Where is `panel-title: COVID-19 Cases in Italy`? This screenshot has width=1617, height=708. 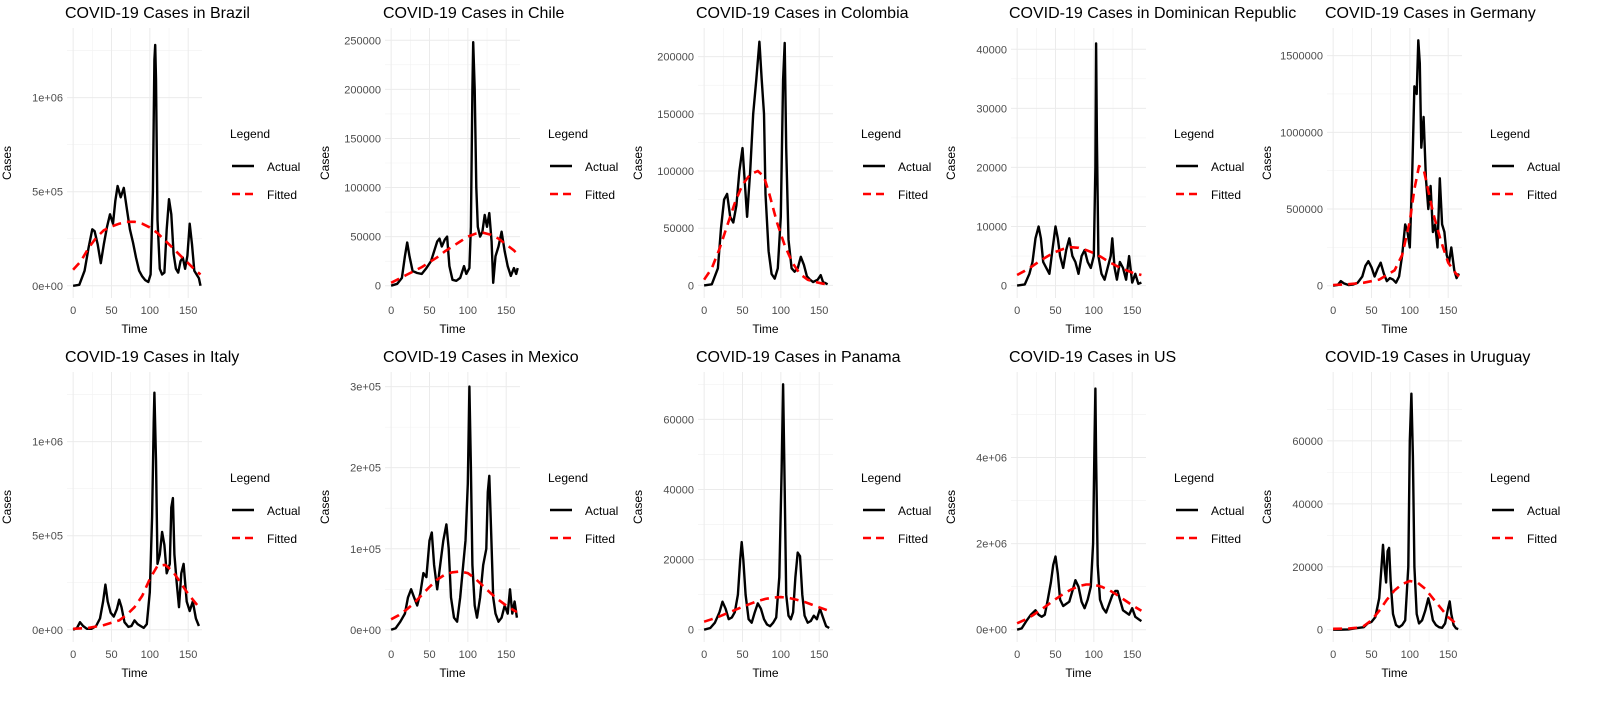 panel-title: COVID-19 Cases in Italy is located at coordinates (152, 357).